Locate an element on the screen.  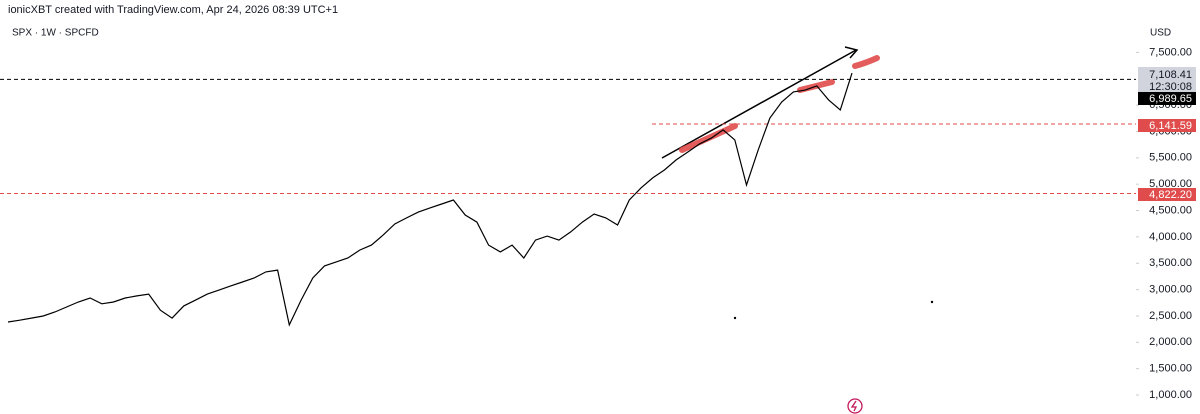
y-tick-label: 7,500.00 is located at coordinates (1170, 52).